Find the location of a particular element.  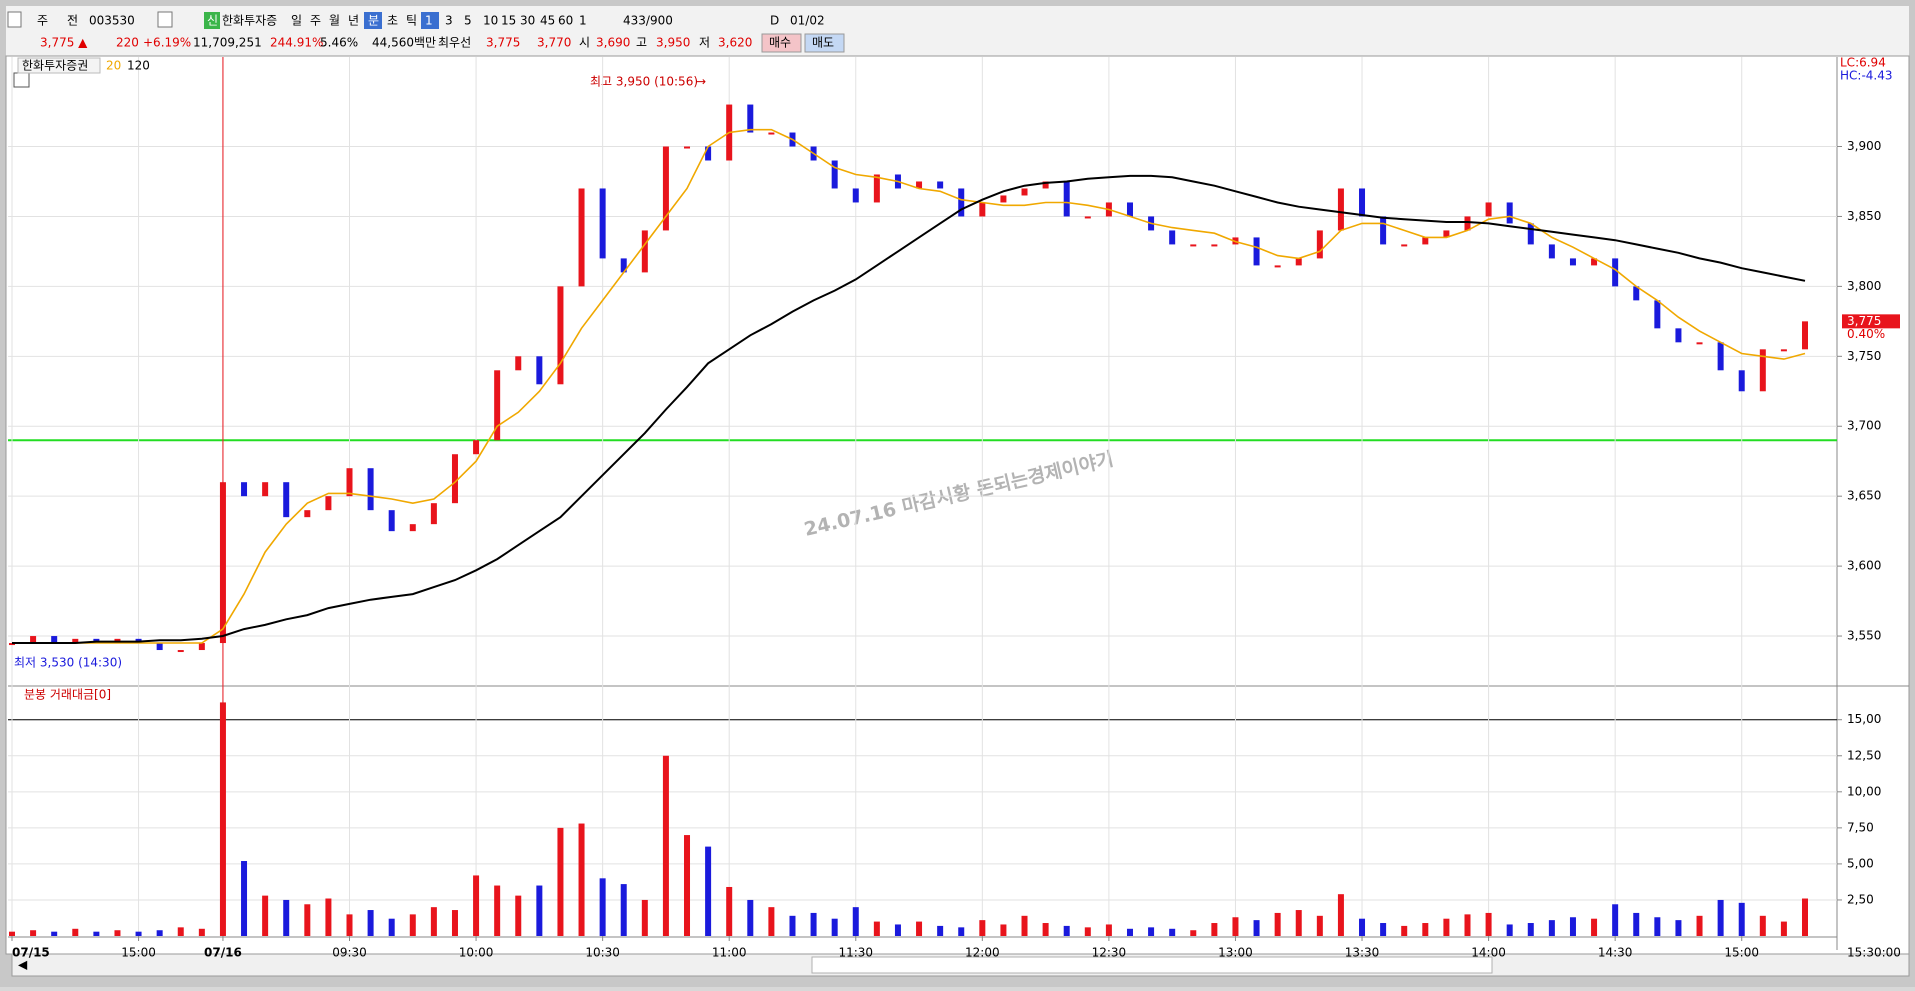

toolbar-item: 틱 is located at coordinates (411, 21).